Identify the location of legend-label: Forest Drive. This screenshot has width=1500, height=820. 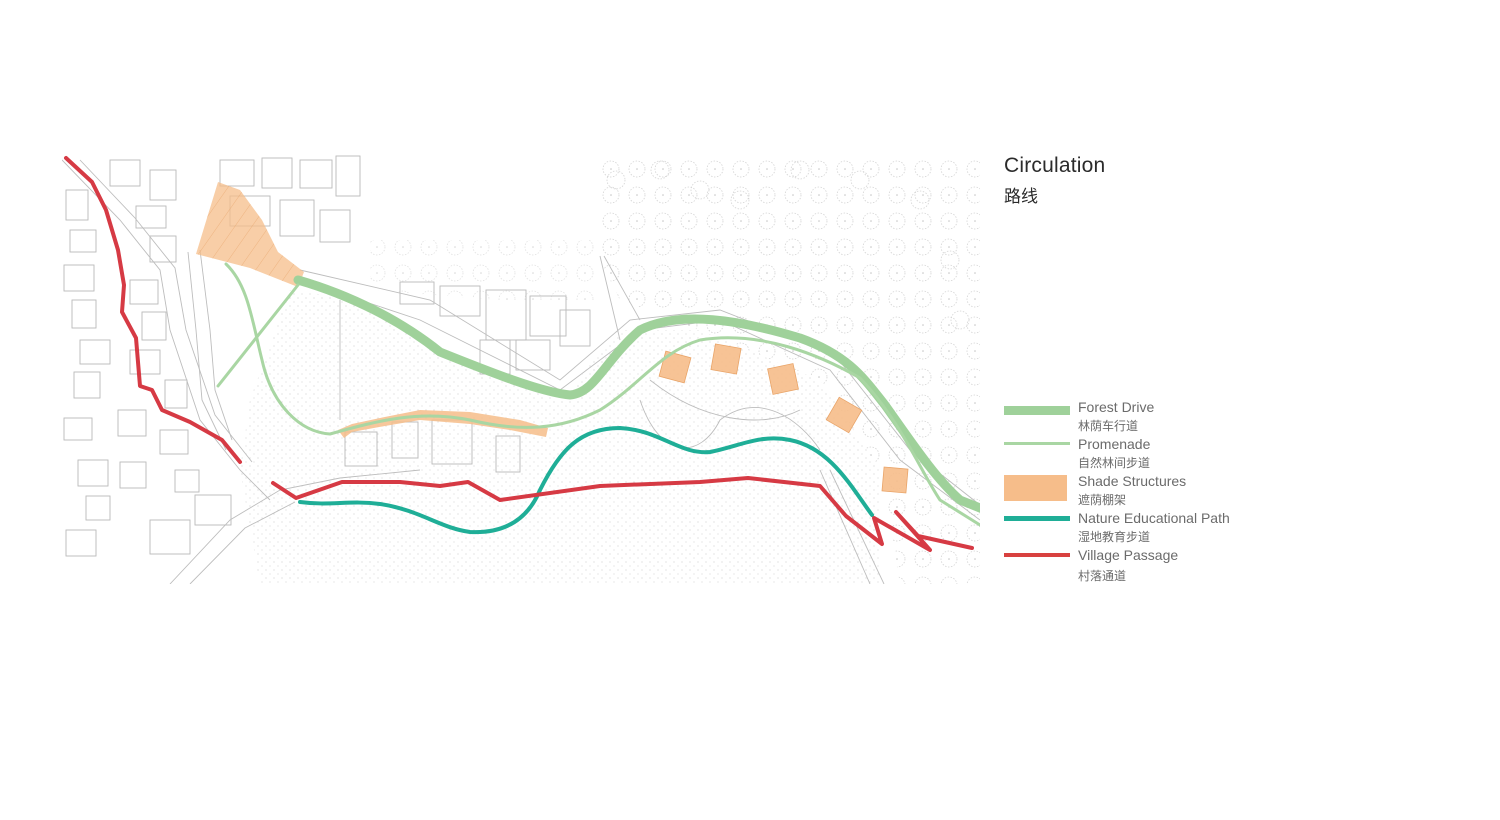
(1116, 407).